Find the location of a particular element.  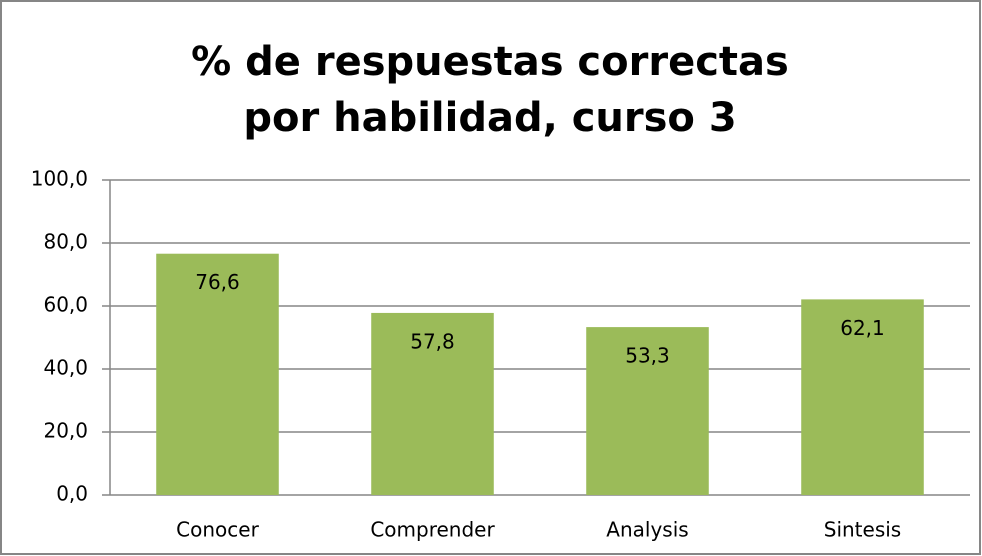

y-tick-label: 100,0 is located at coordinates (59, 179).